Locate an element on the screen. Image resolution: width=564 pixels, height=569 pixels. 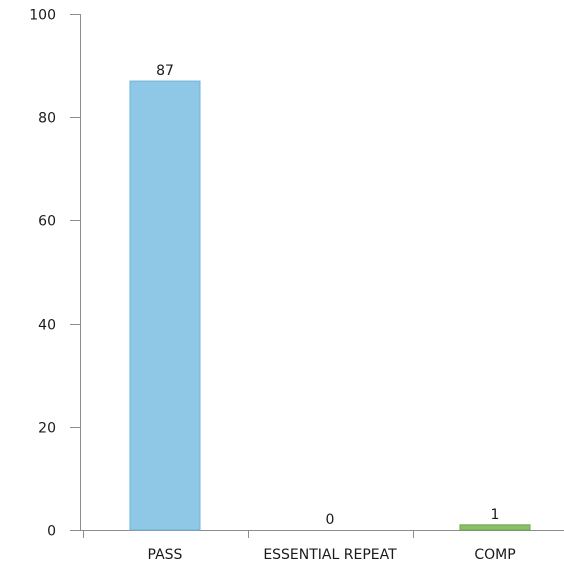
data-label: 1 is located at coordinates (495, 515).